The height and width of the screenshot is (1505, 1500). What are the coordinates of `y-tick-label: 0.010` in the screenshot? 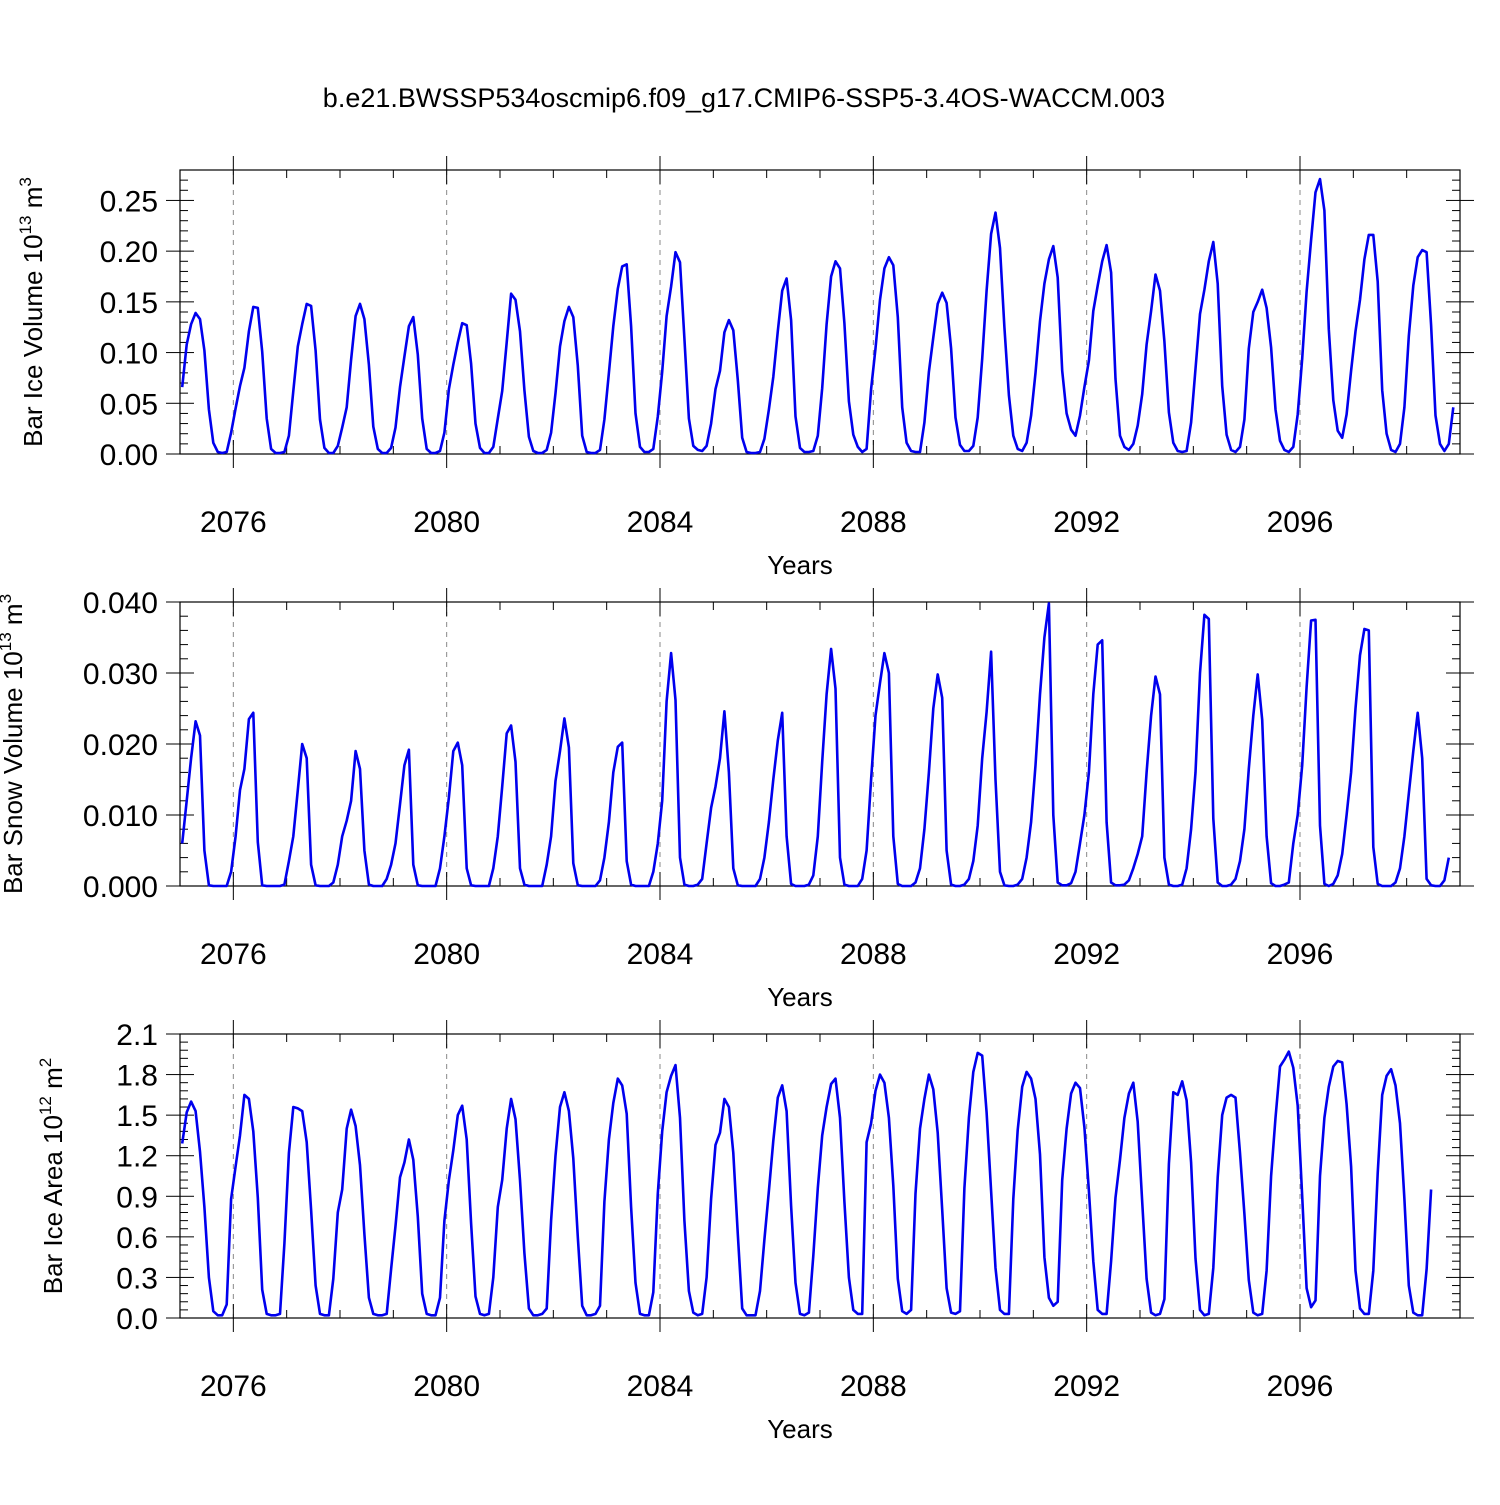 It's located at (120, 816).